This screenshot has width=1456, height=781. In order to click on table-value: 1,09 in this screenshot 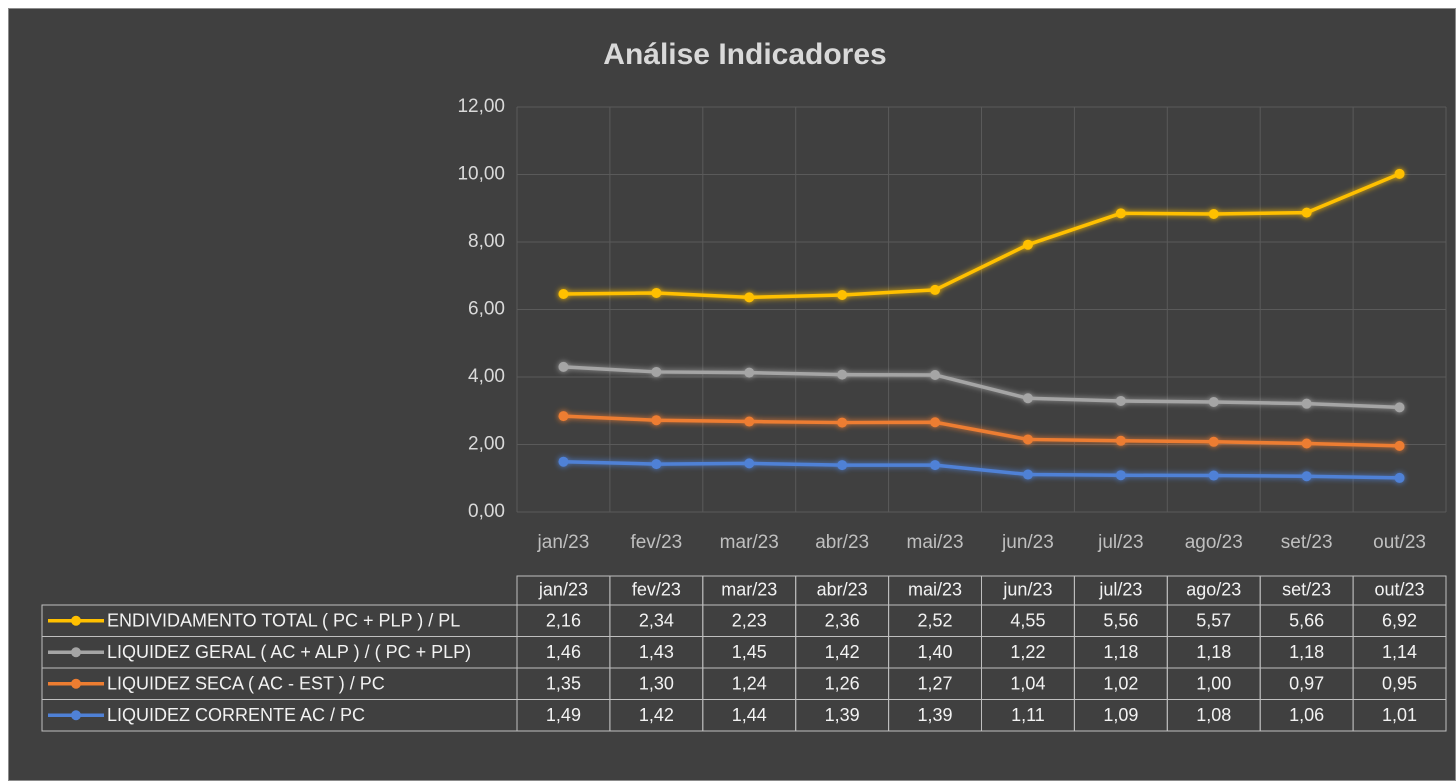, I will do `click(1120, 715)`.